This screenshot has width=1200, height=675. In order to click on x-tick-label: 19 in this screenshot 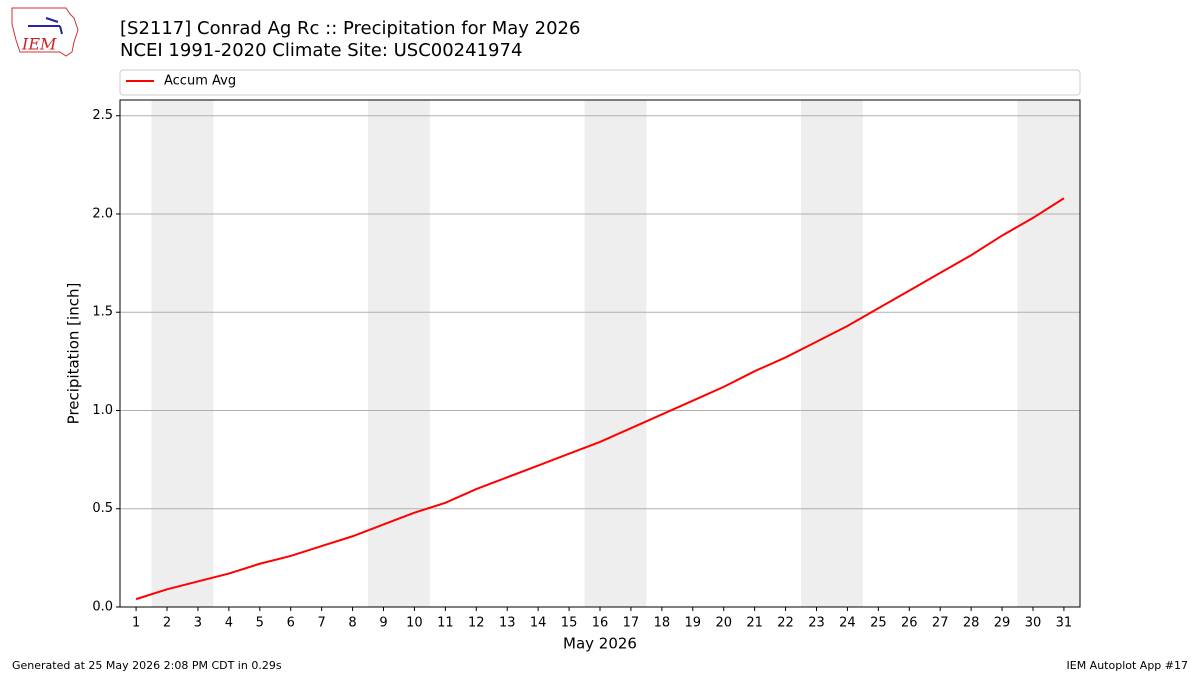, I will do `click(693, 623)`.